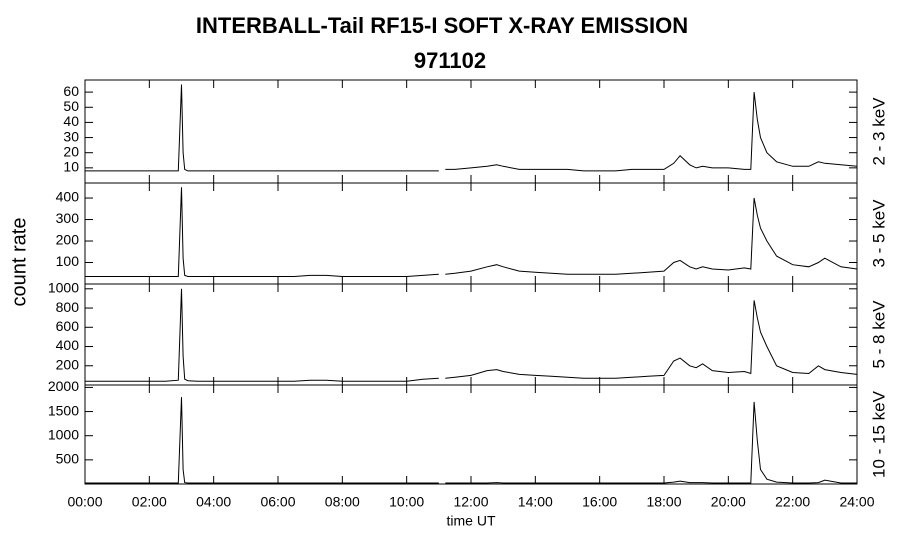  Describe the element at coordinates (878, 334) in the screenshot. I see `panel-label: 5 - 8 keV` at that location.